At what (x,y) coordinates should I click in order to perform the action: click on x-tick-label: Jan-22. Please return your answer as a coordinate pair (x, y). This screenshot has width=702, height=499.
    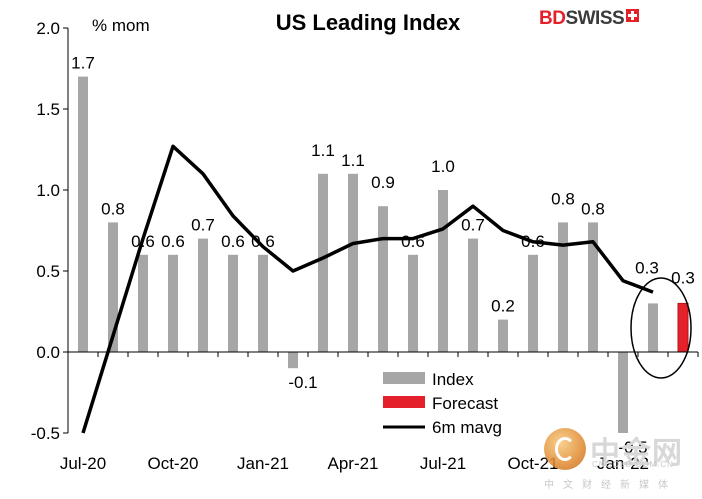
    Looking at the image, I should click on (623, 463).